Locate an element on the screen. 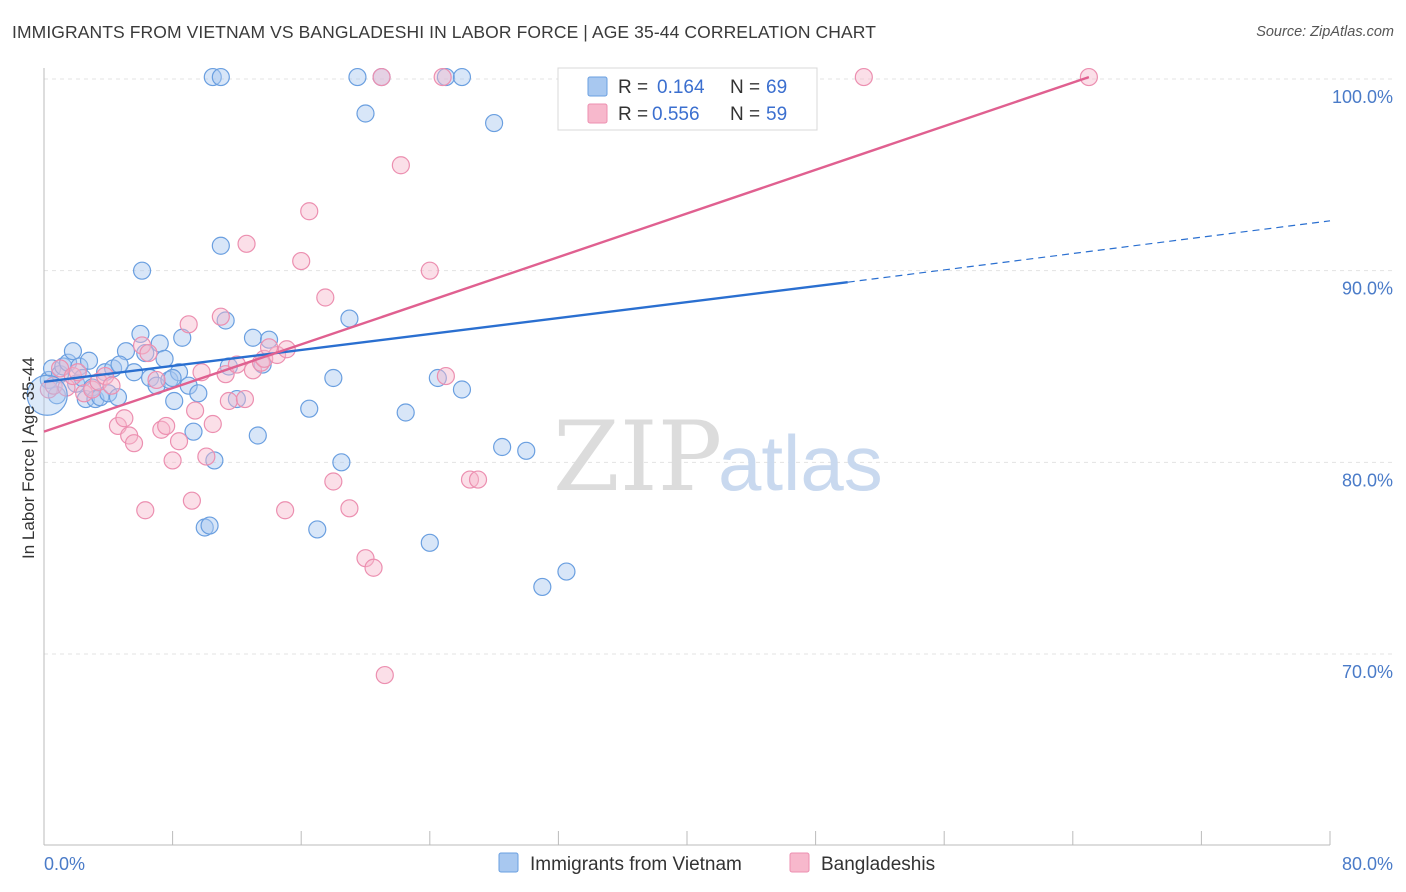  legend-r-value-vietnam: 0.164 is located at coordinates (681, 87).